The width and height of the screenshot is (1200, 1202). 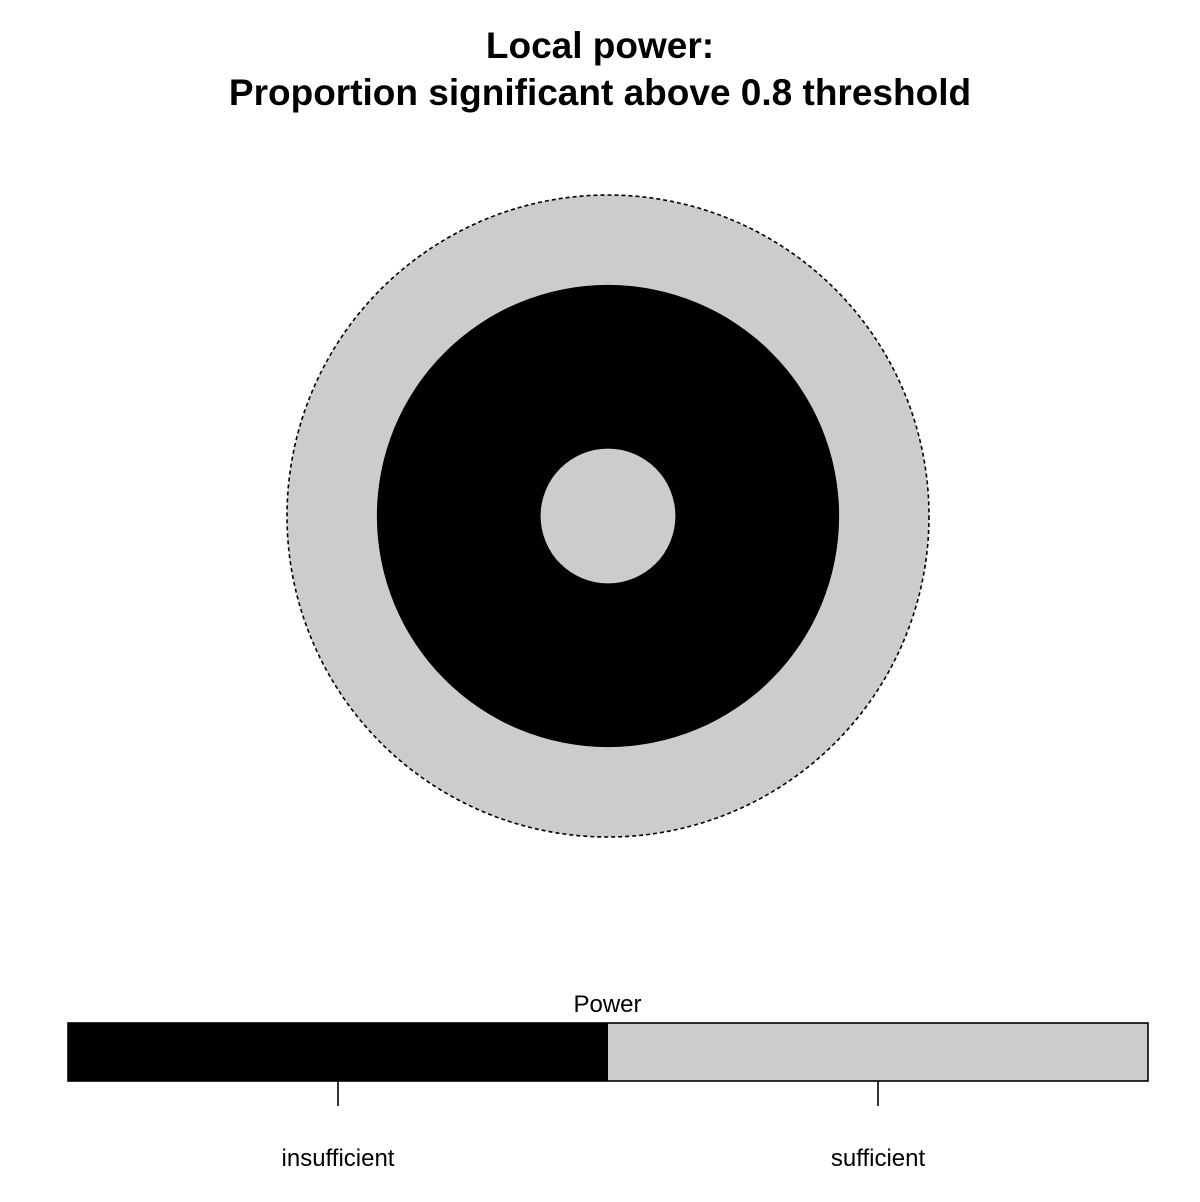 I want to click on legend-bar-frame, so click(x=608, y=1052).